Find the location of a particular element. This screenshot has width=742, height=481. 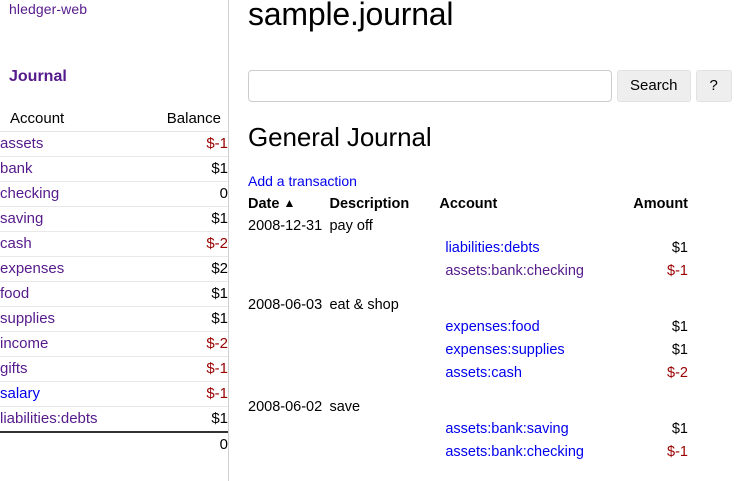

posting-account-cell: assets:cash is located at coordinates (528, 373).